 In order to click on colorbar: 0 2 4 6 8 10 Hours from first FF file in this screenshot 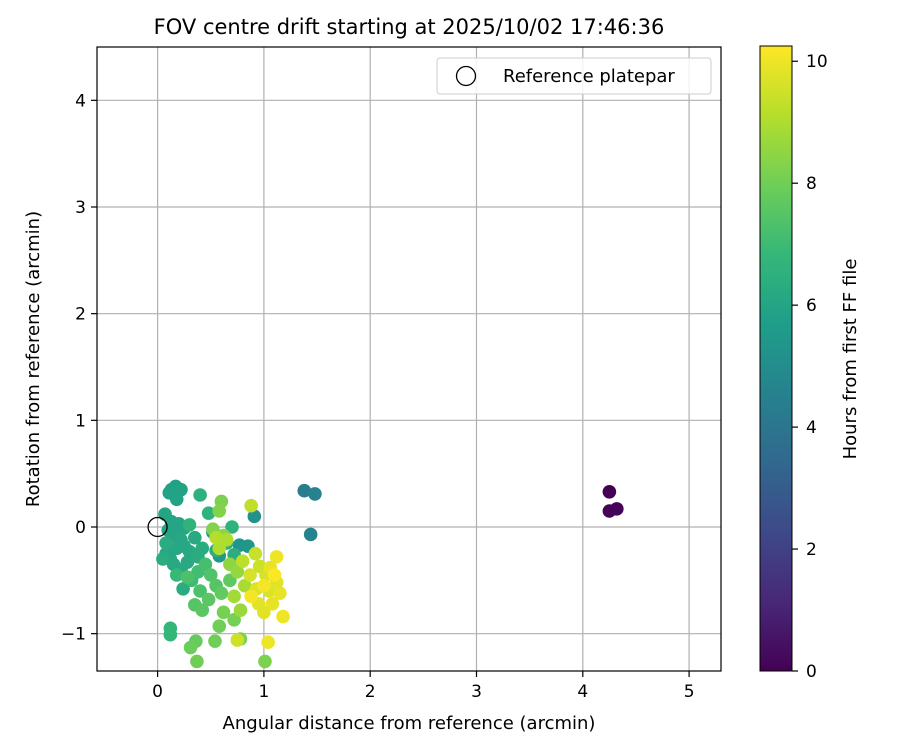, I will do `click(810, 363)`.